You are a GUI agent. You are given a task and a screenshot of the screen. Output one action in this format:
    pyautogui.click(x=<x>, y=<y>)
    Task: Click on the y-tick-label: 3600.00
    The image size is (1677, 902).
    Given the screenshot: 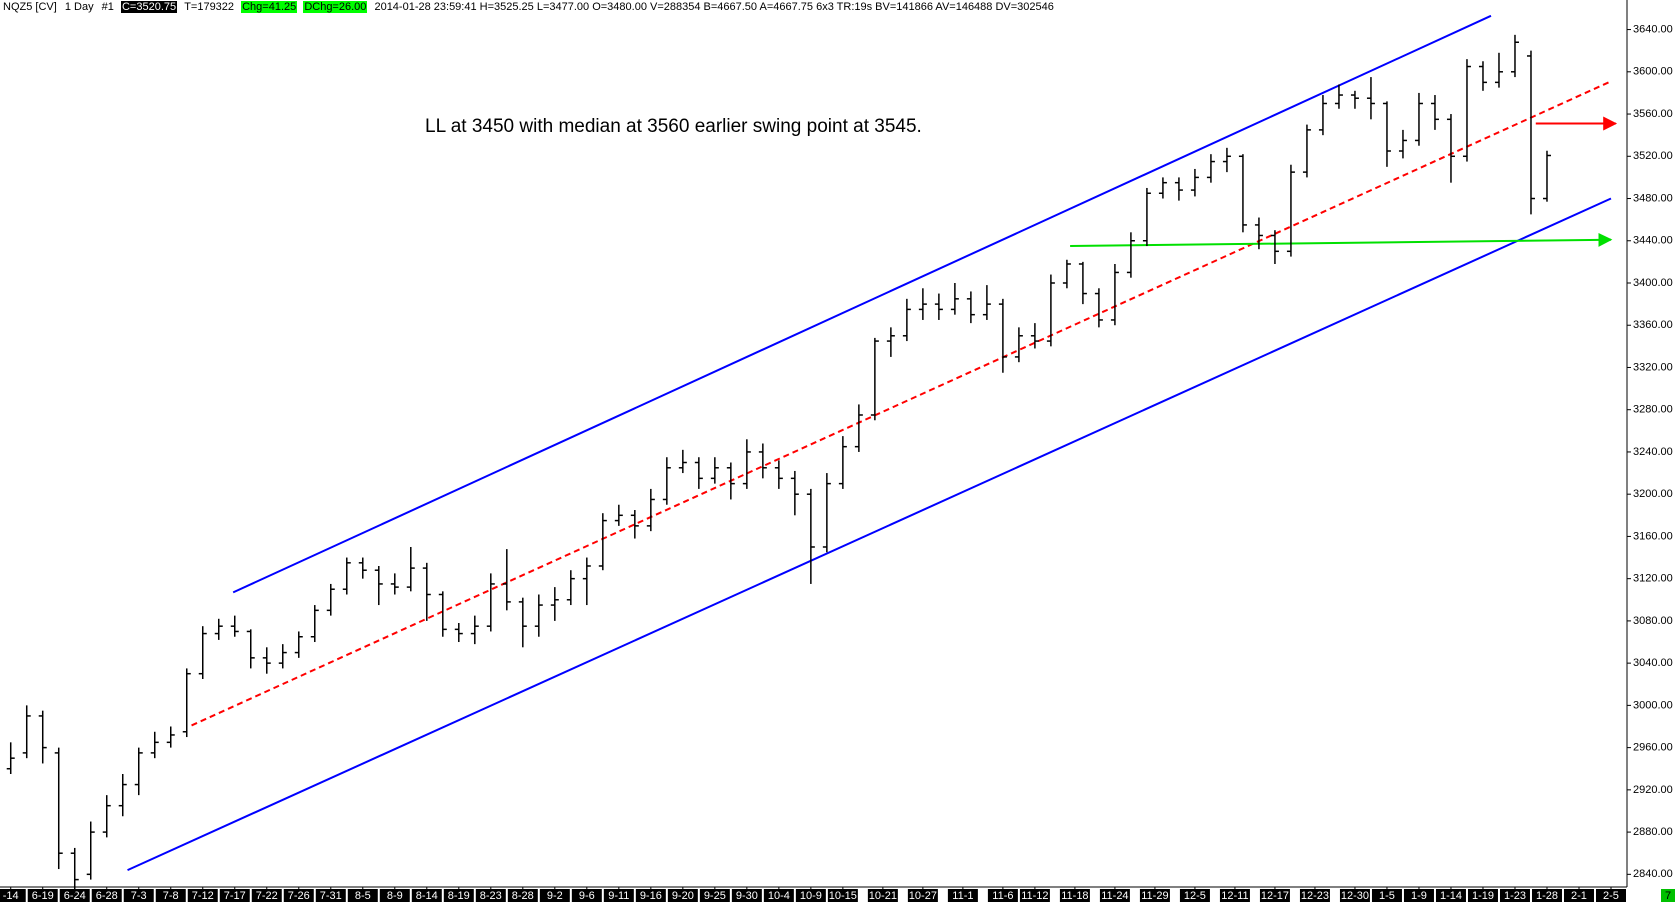 What is the action you would take?
    pyautogui.click(x=1653, y=72)
    